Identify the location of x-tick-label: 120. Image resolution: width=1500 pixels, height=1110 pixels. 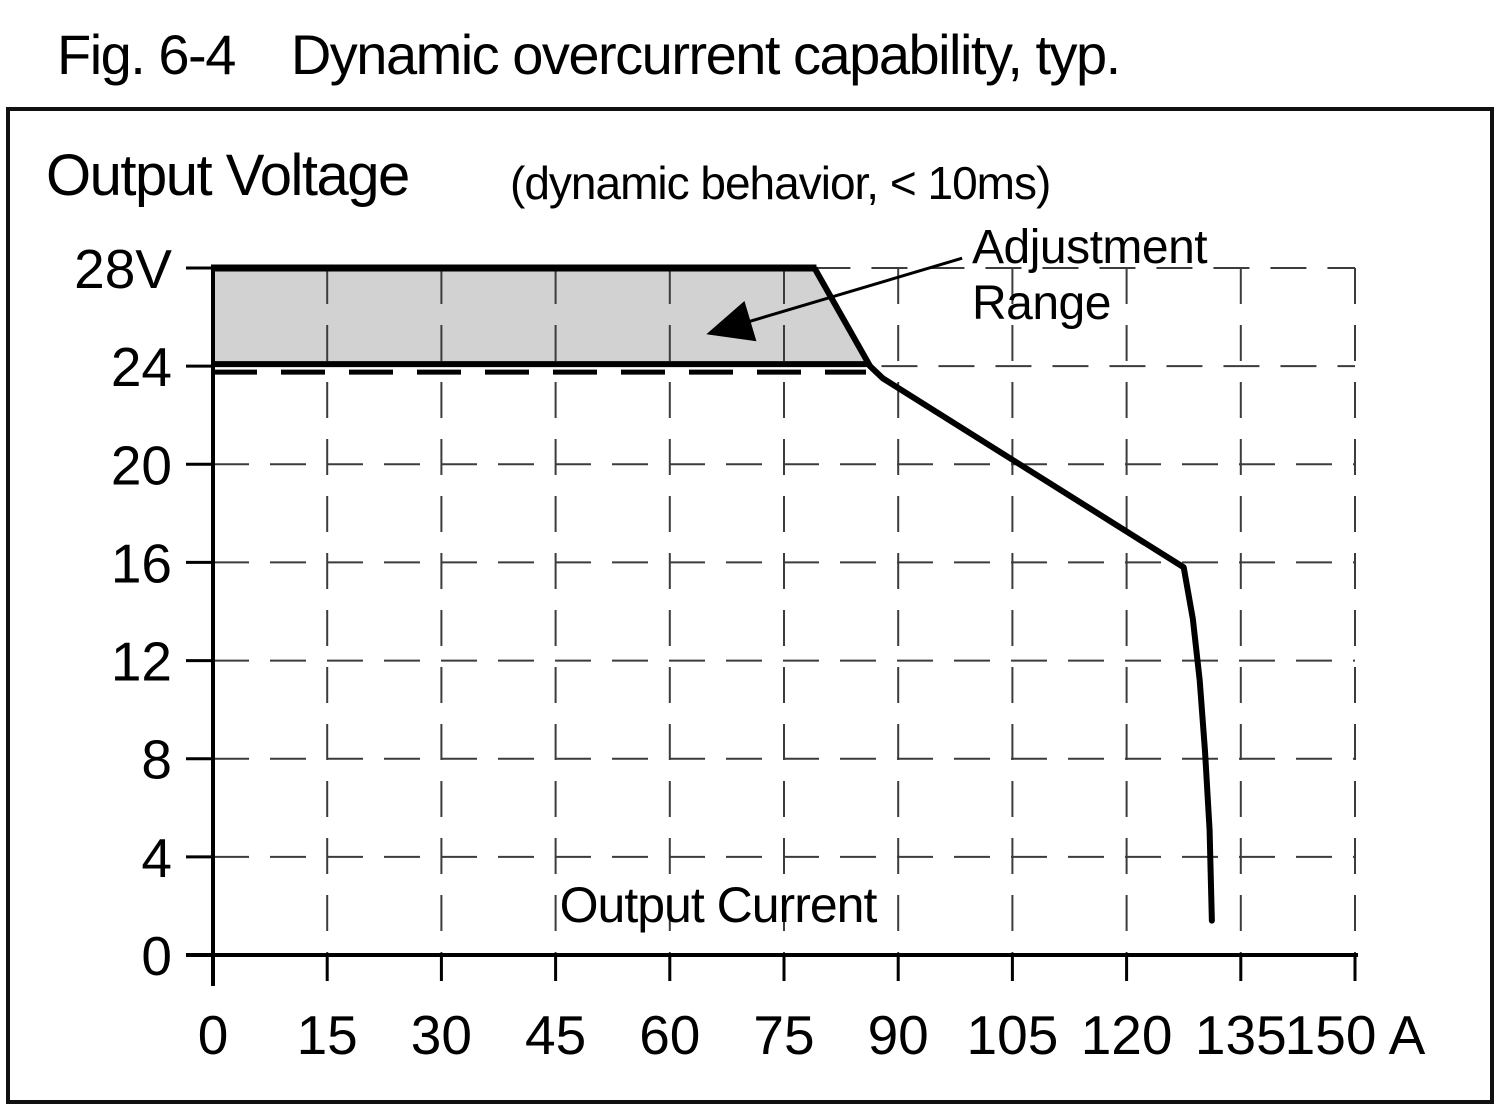
(1127, 1035).